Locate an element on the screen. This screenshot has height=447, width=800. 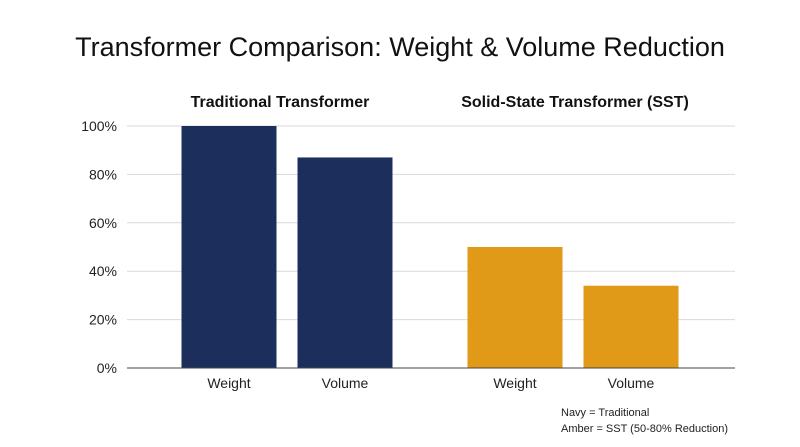
group-title-traditional: Traditional Transformer is located at coordinates (280, 102).